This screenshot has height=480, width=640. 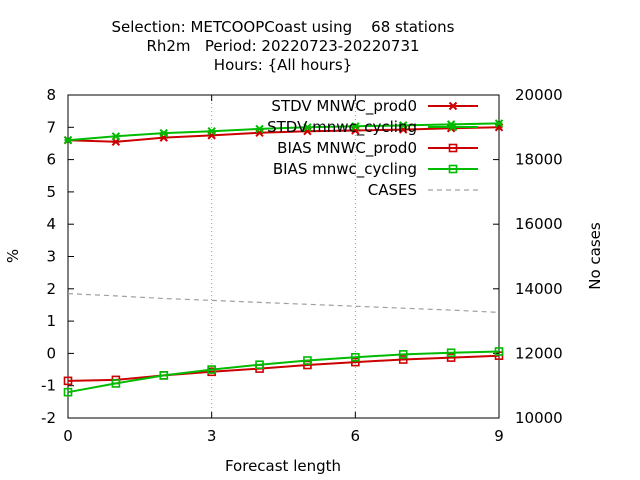 I want to click on y-tick-label: 1, so click(x=51, y=321).